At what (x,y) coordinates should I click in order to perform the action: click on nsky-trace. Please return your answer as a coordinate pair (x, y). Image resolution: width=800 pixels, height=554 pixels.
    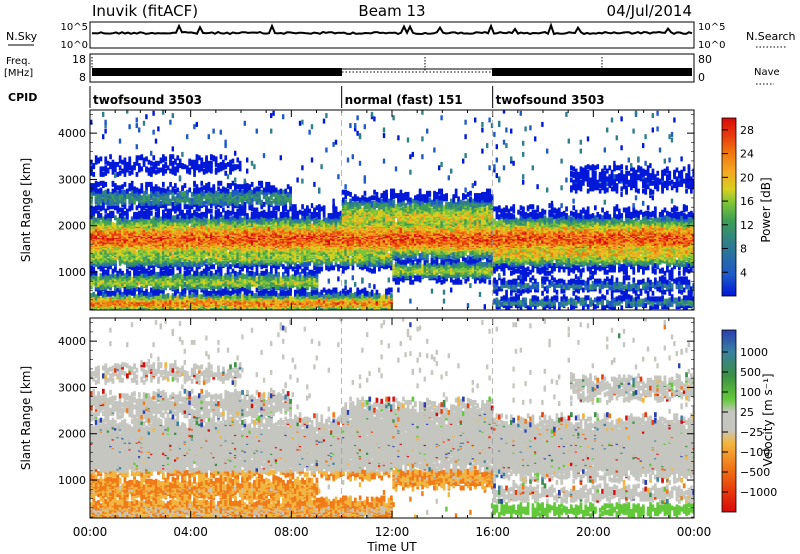
    Looking at the image, I should click on (392, 29).